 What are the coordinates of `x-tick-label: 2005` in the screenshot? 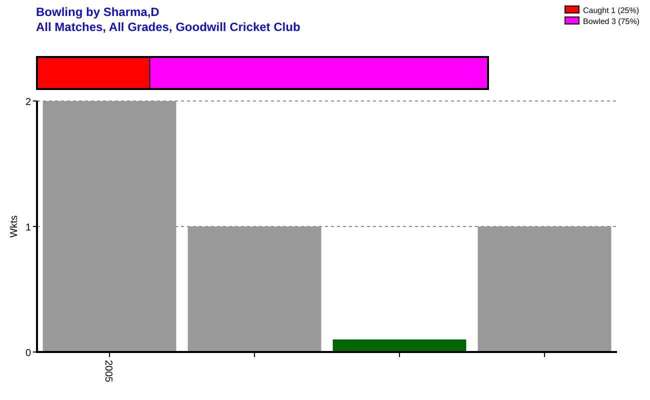 It's located at (108, 371).